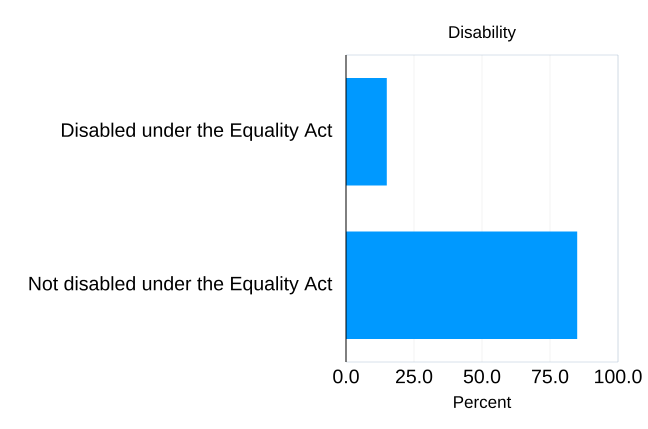 The height and width of the screenshot is (429, 648). What do you see at coordinates (197, 131) in the screenshot?
I see `y-tick-label: Disabled under the Equality Act` at bounding box center [197, 131].